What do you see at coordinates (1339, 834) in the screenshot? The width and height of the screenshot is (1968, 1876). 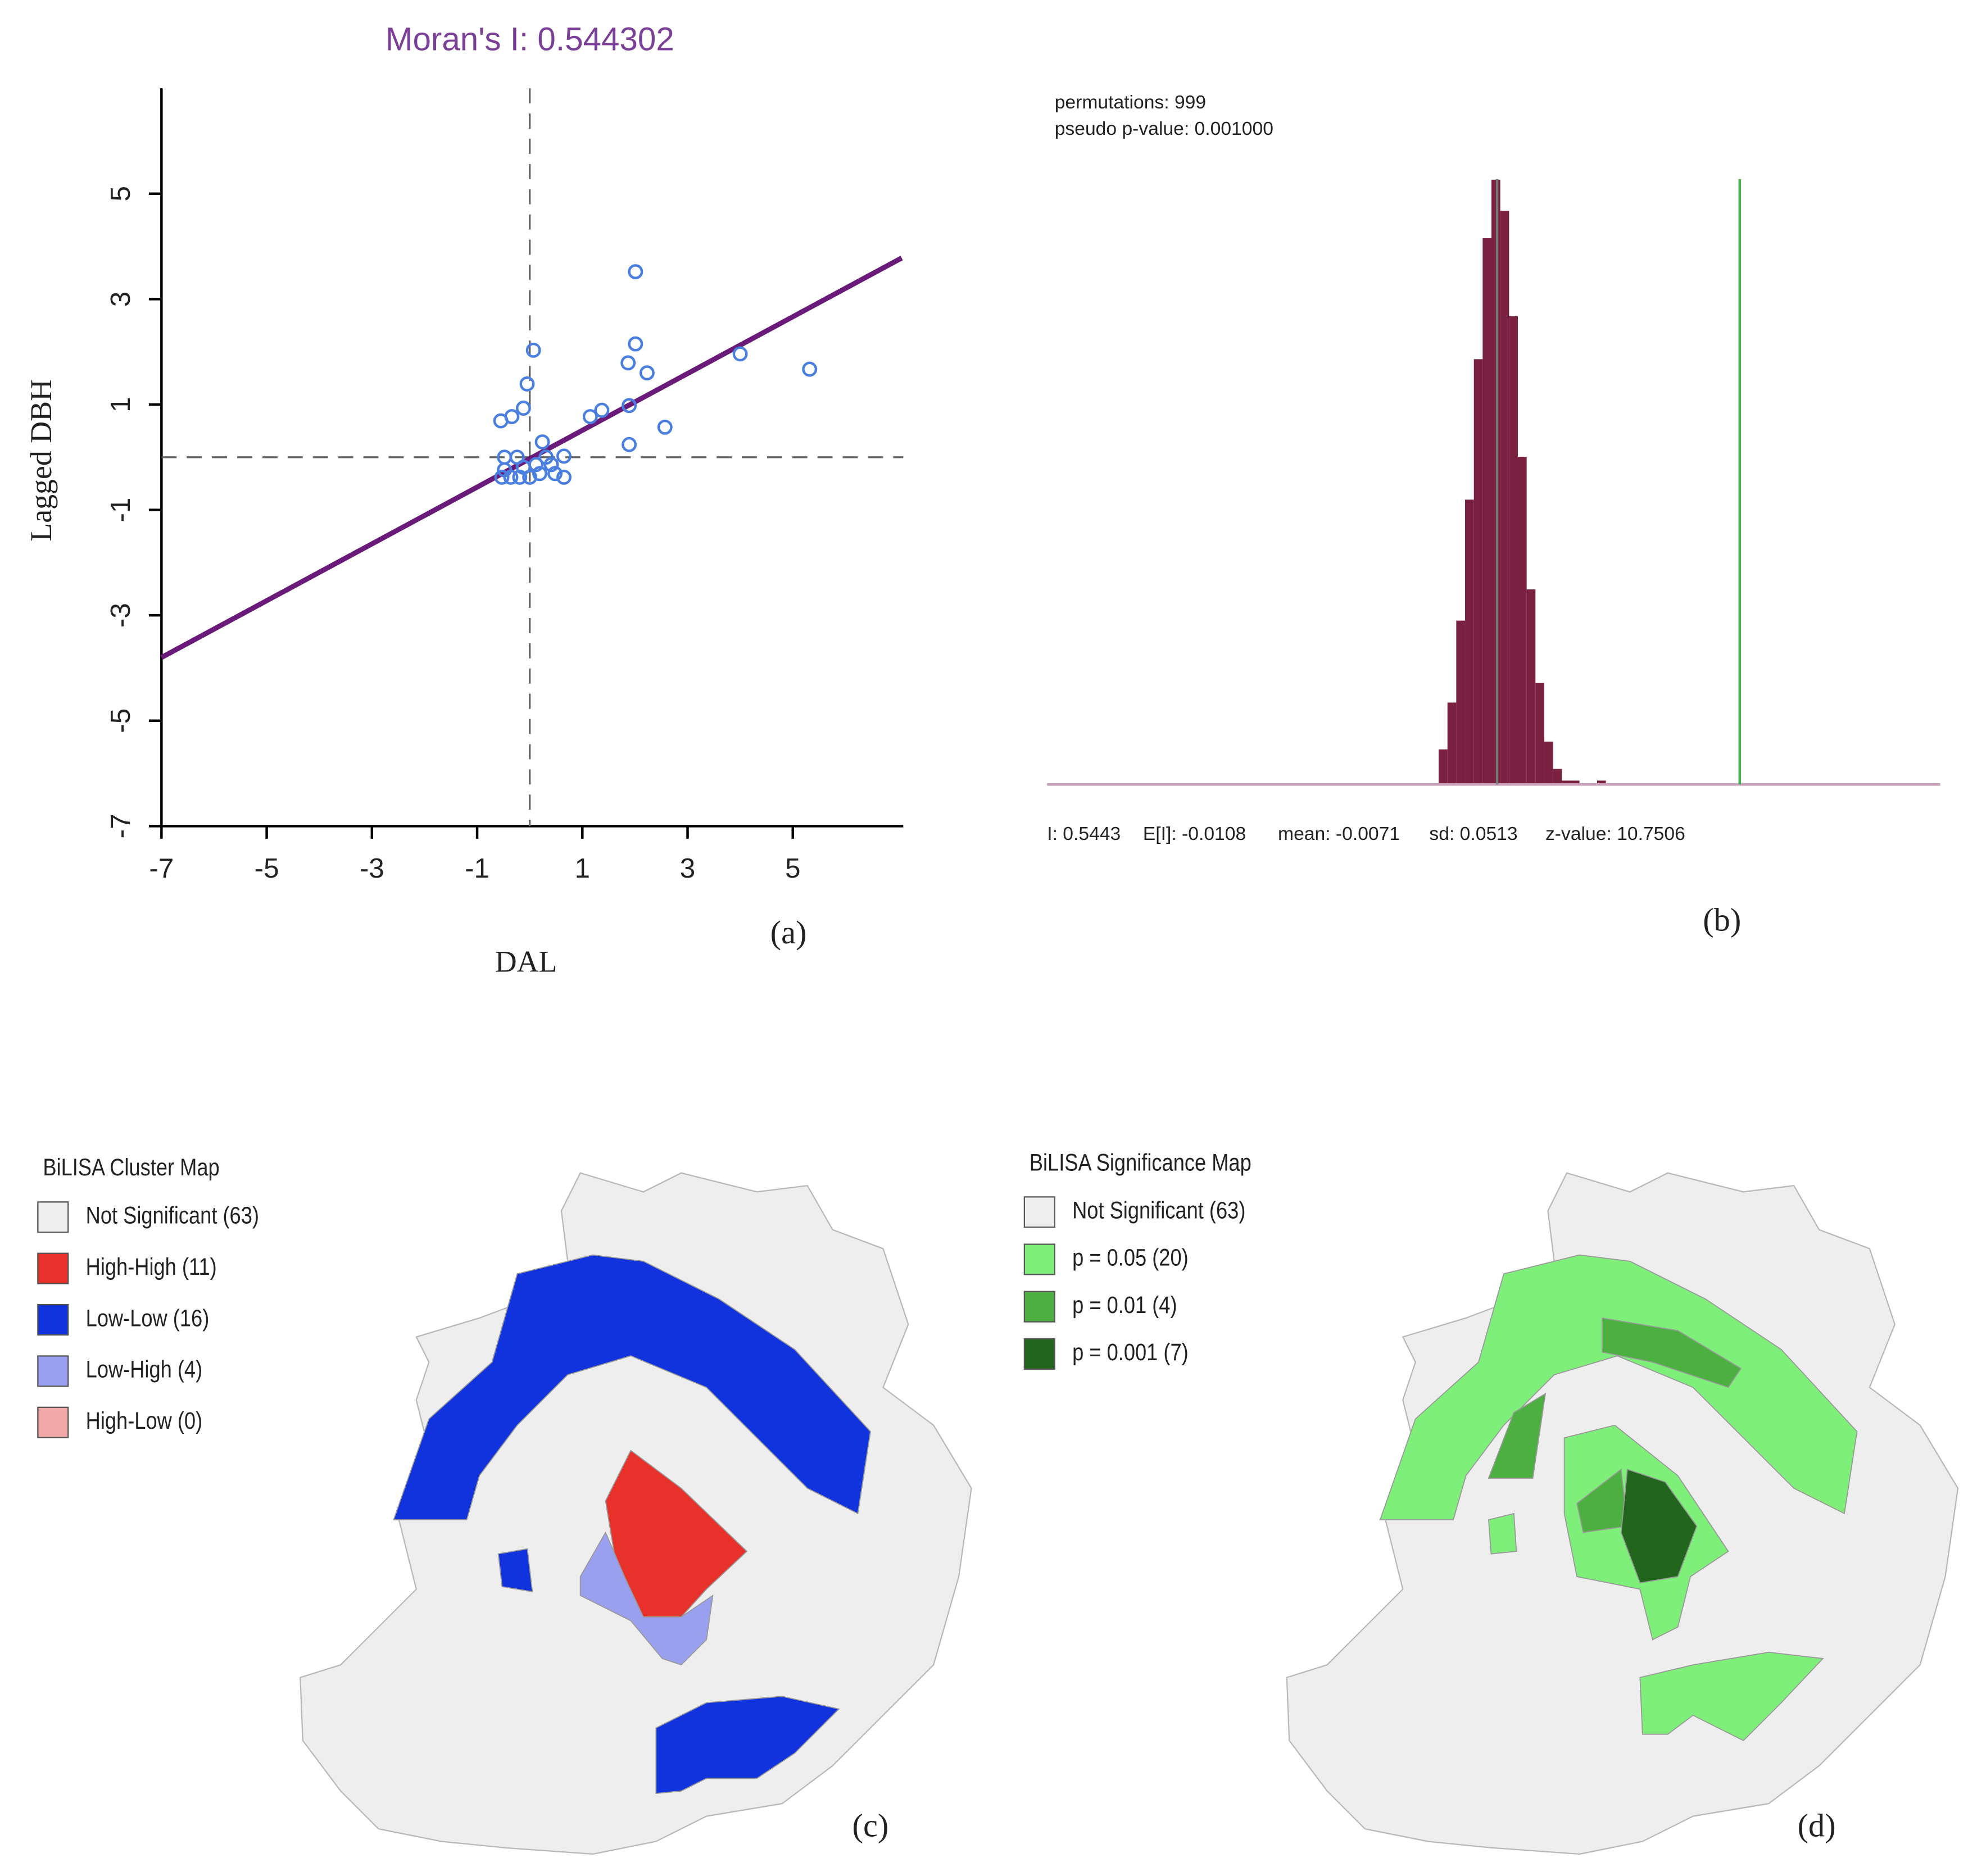 I see `statistic: mean: -0.0071` at bounding box center [1339, 834].